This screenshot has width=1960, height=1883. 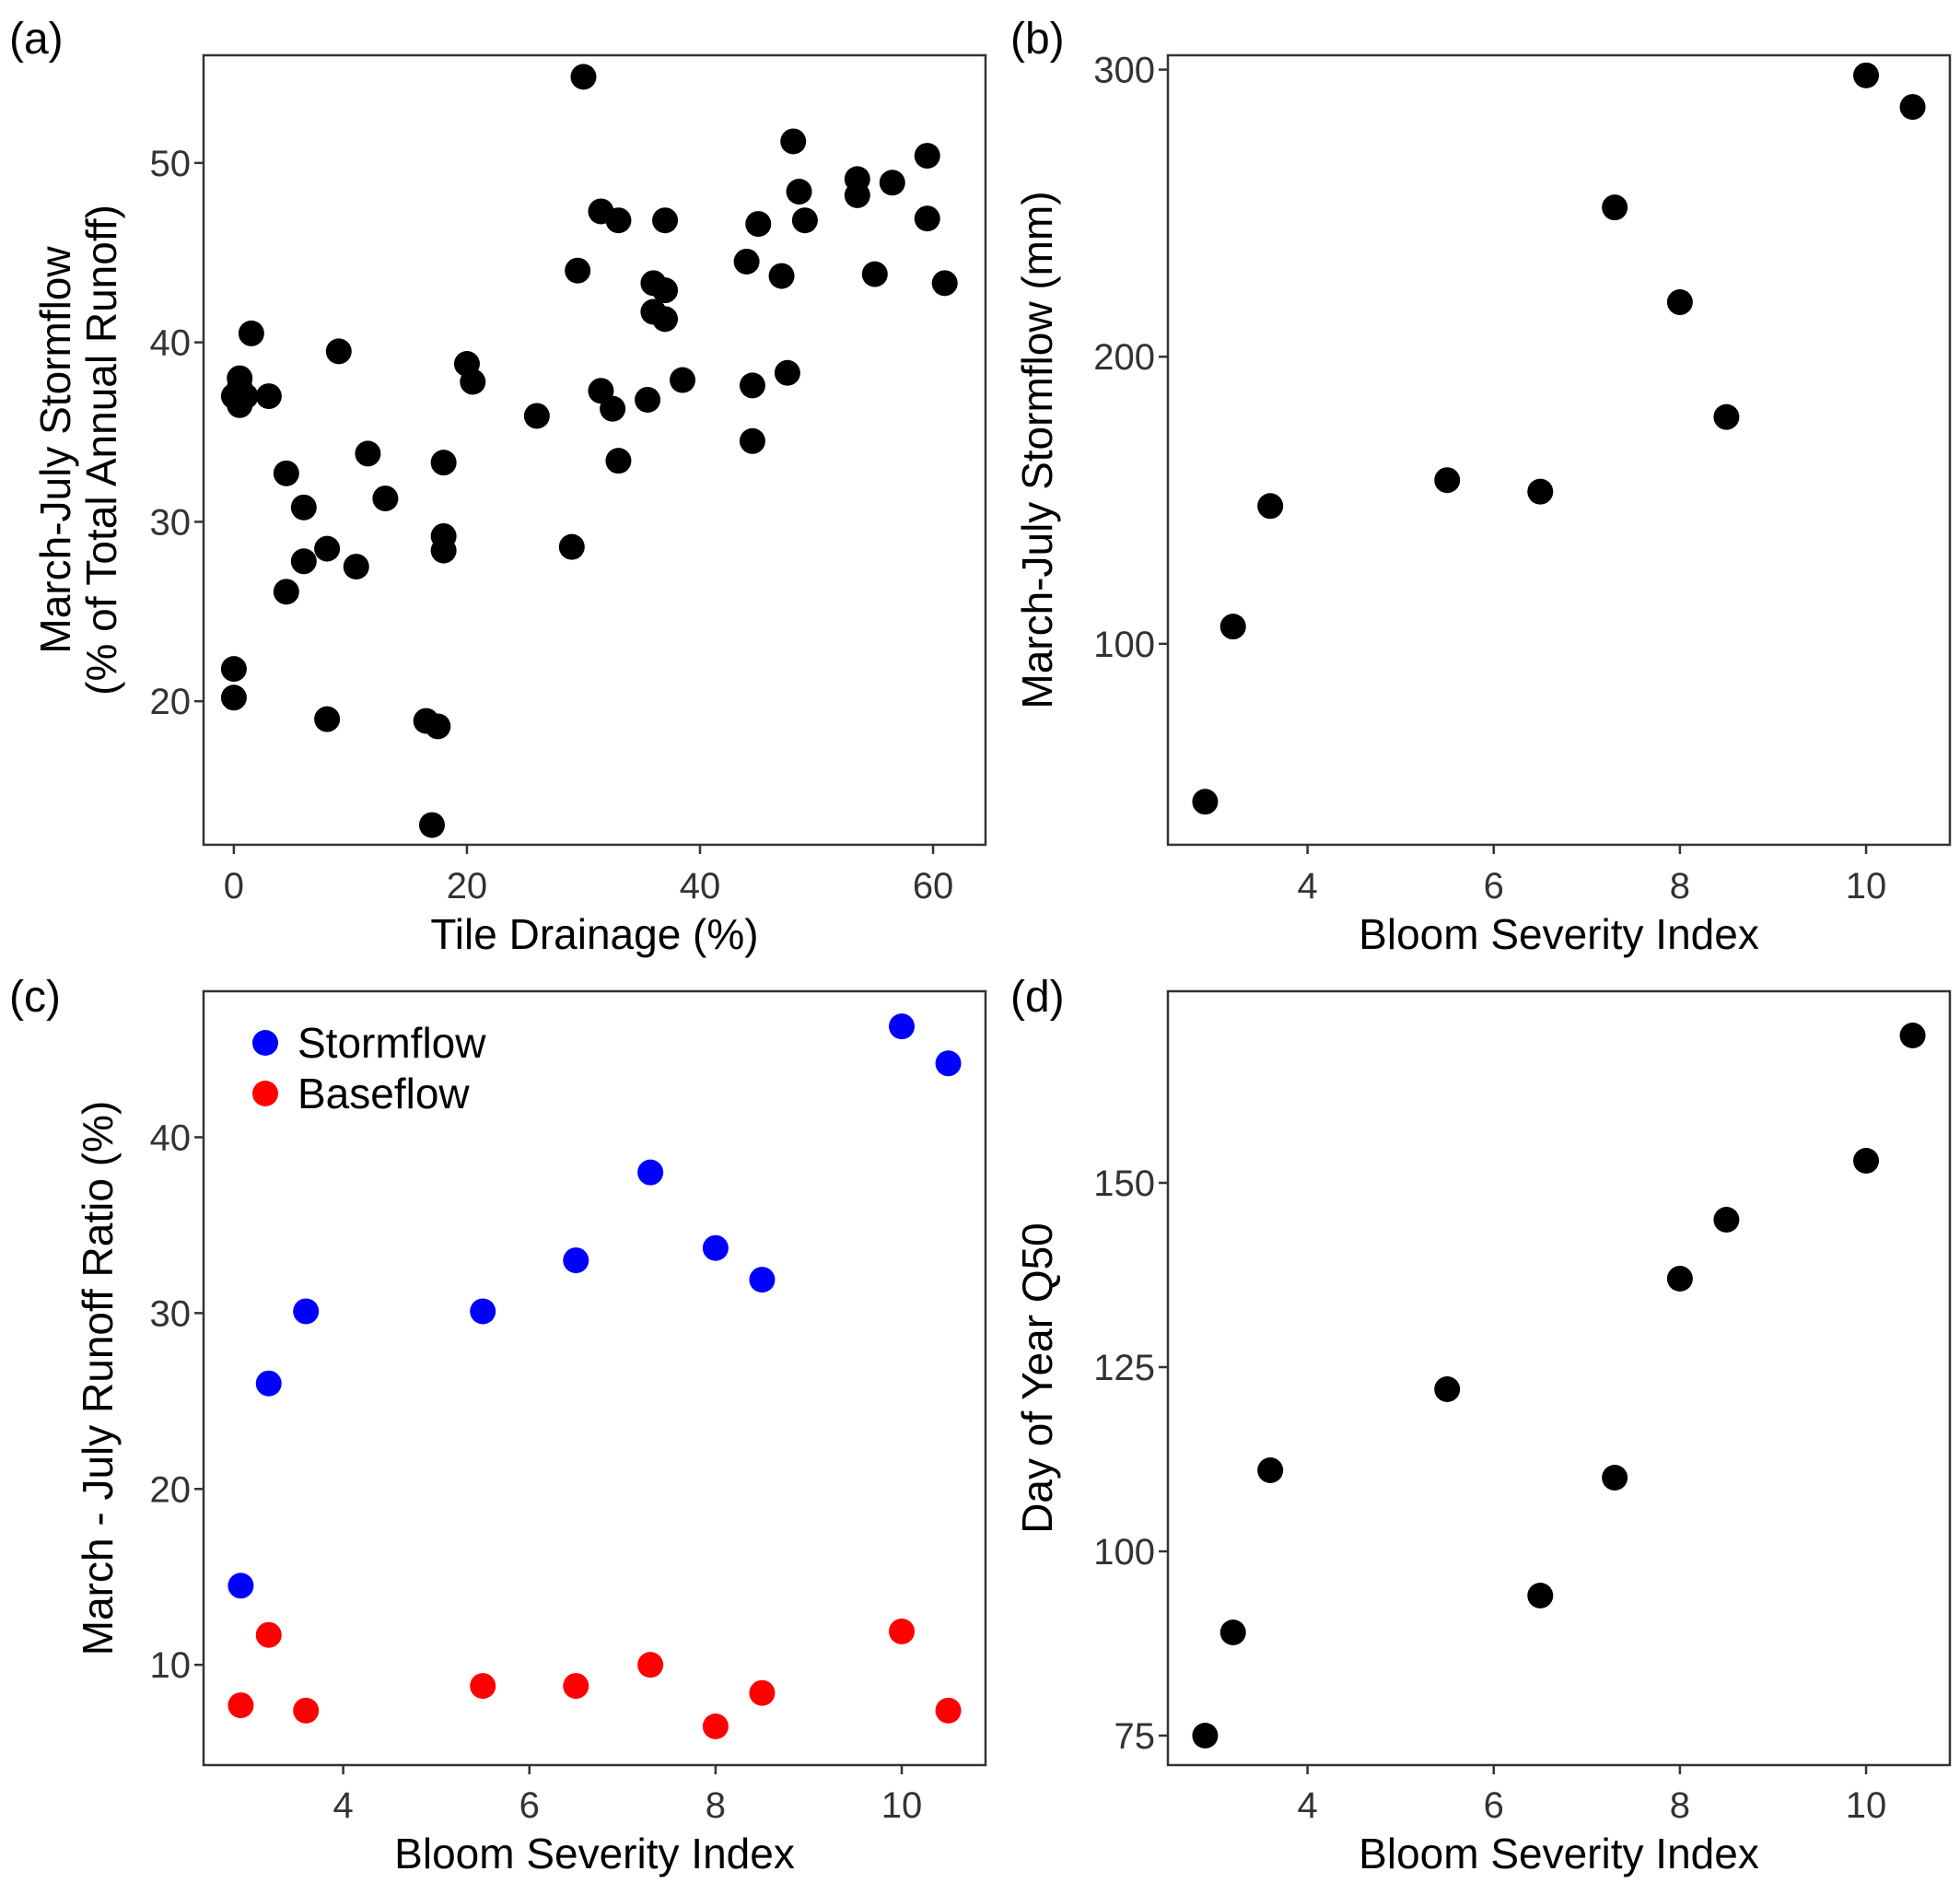 I want to click on y-tick-label: 100, so click(x=1124, y=645).